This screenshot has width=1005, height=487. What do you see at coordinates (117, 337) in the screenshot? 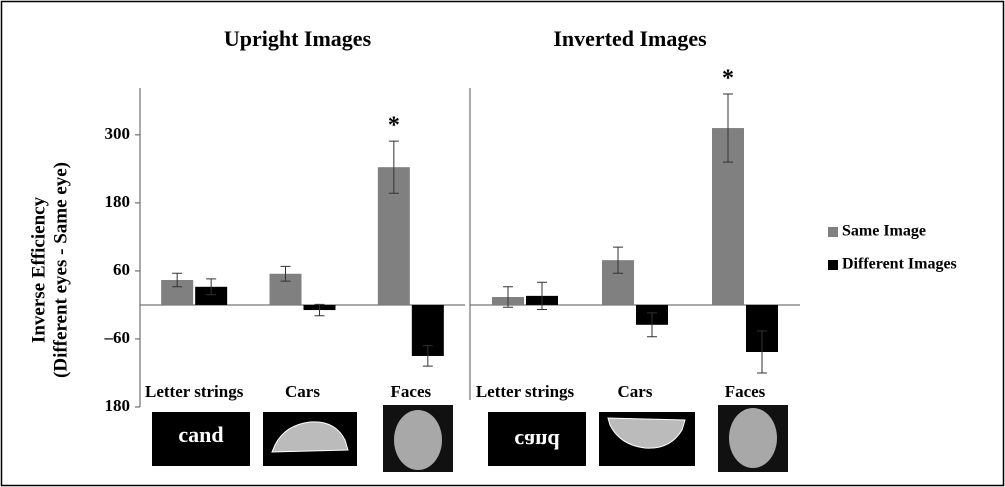
I see `y-tick-label: –60` at bounding box center [117, 337].